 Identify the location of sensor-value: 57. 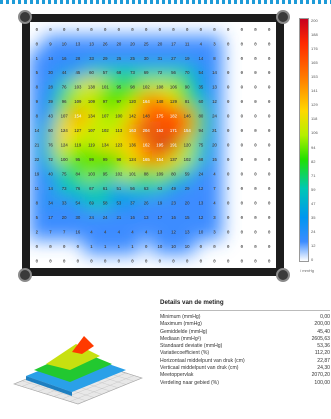
(105, 72).